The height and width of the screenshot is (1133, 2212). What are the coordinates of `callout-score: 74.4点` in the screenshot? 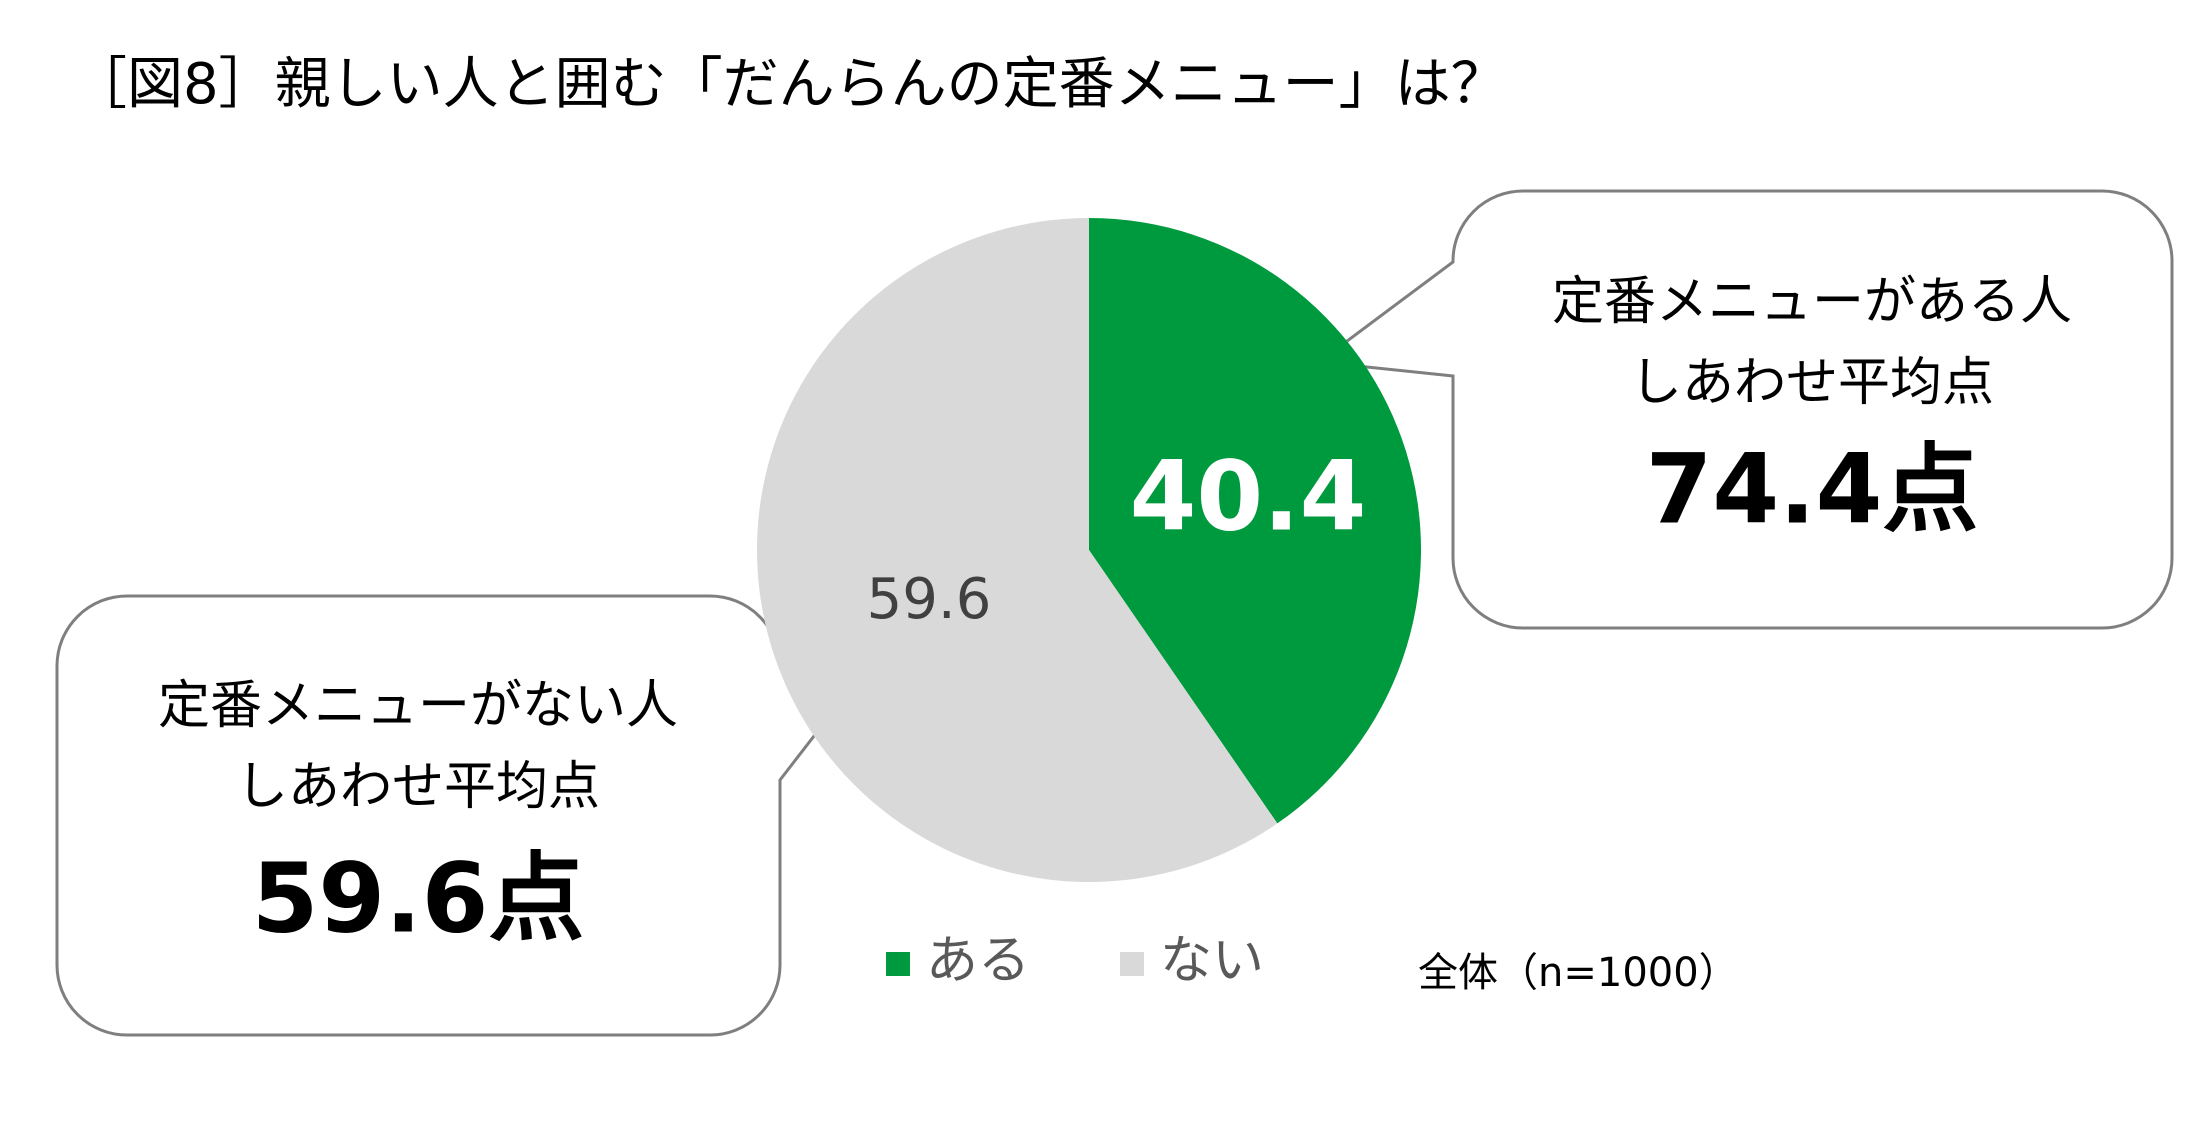 It's located at (1812, 489).